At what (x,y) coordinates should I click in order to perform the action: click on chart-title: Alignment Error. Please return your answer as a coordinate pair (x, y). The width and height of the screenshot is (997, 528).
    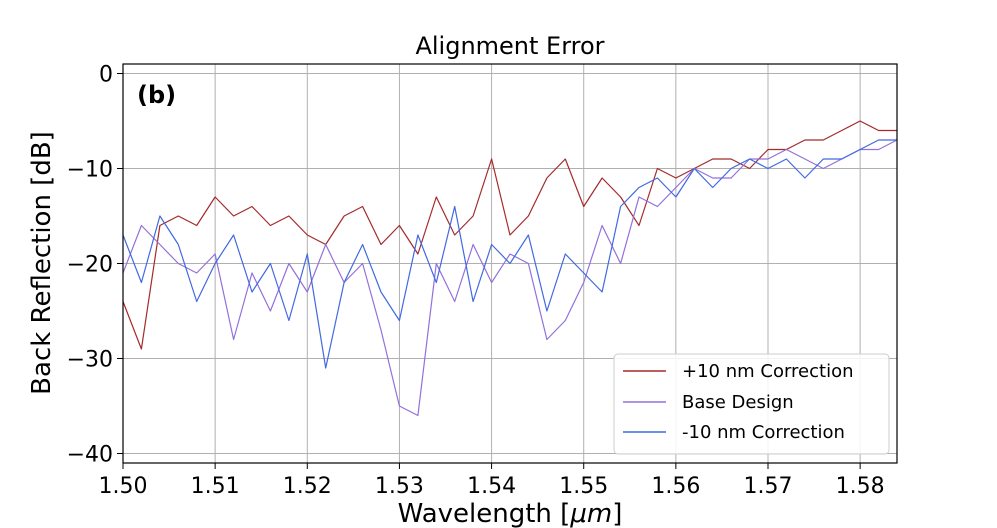
    Looking at the image, I should click on (509, 46).